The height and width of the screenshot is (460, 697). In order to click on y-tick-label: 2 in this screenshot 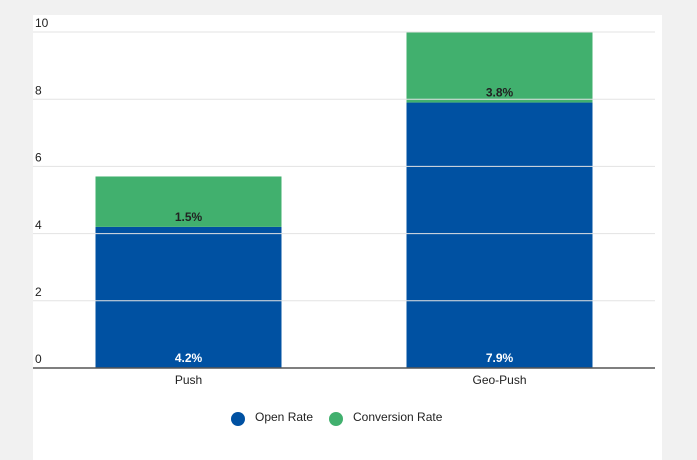, I will do `click(38, 292)`.